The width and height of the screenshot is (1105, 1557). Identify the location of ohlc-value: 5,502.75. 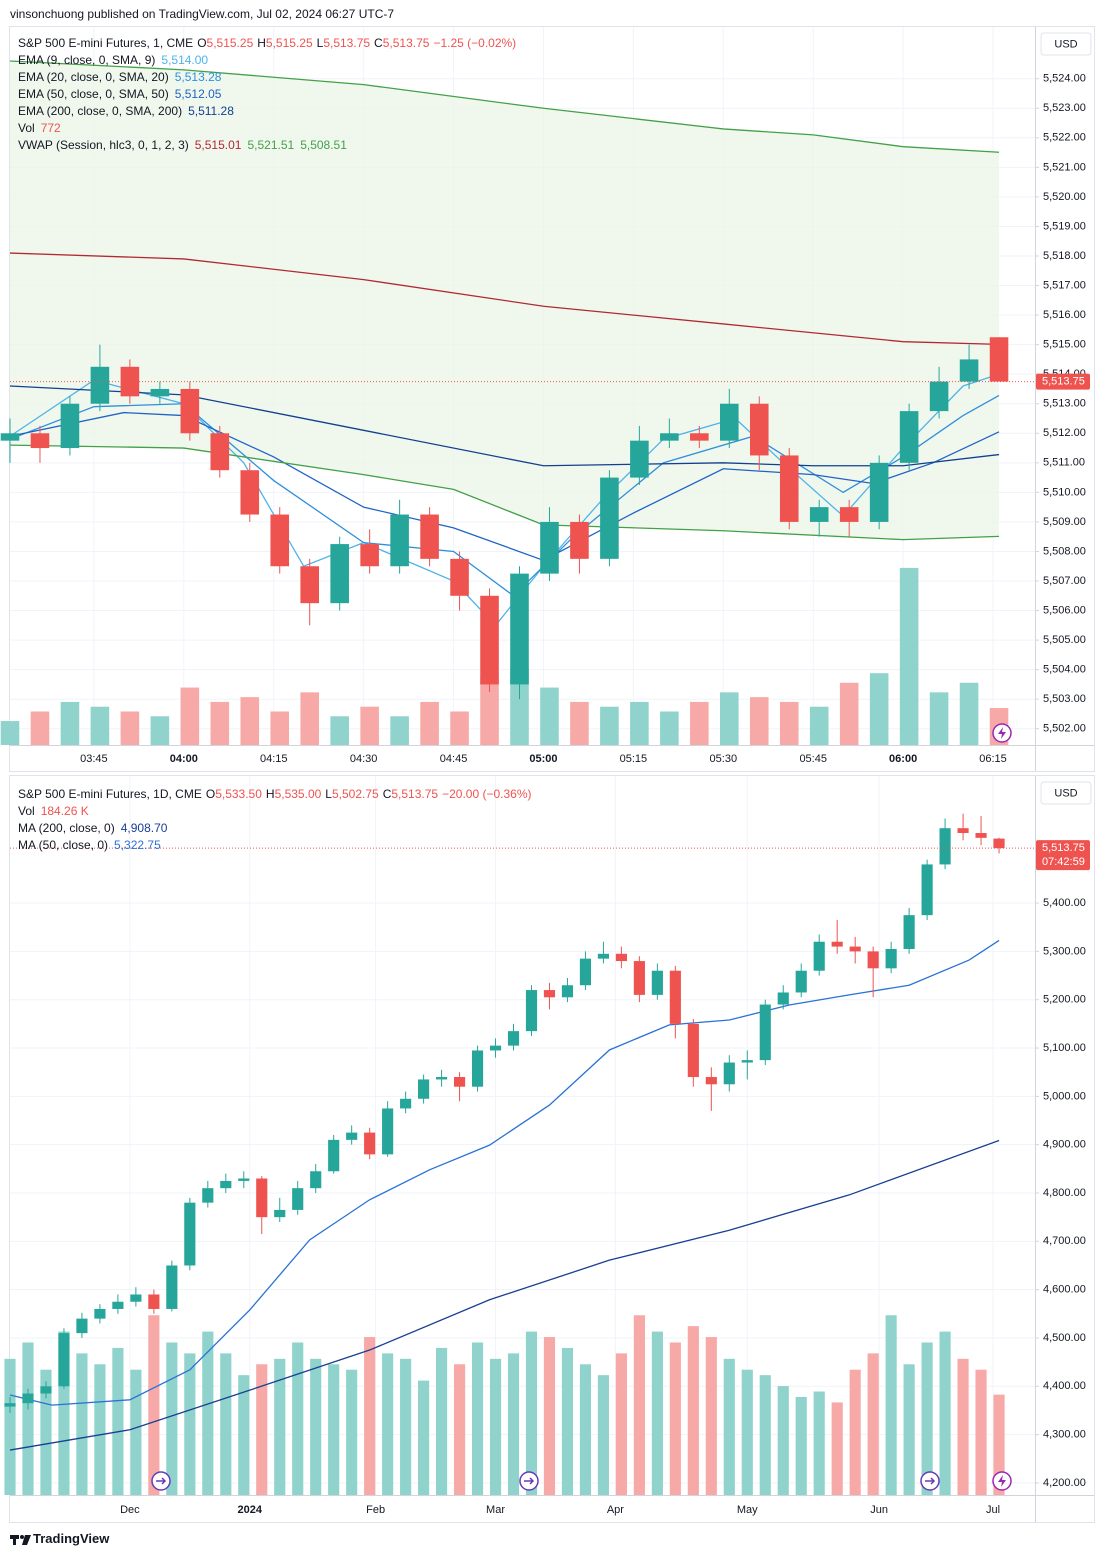
(355, 794).